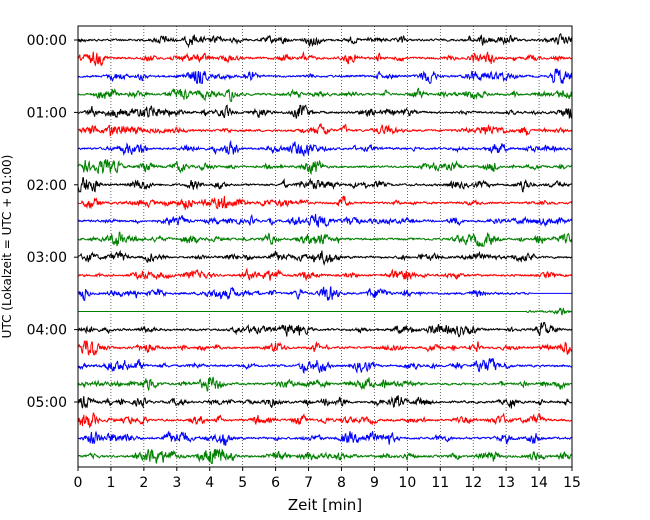  What do you see at coordinates (374, 483) in the screenshot?
I see `x-tick-label: 9` at bounding box center [374, 483].